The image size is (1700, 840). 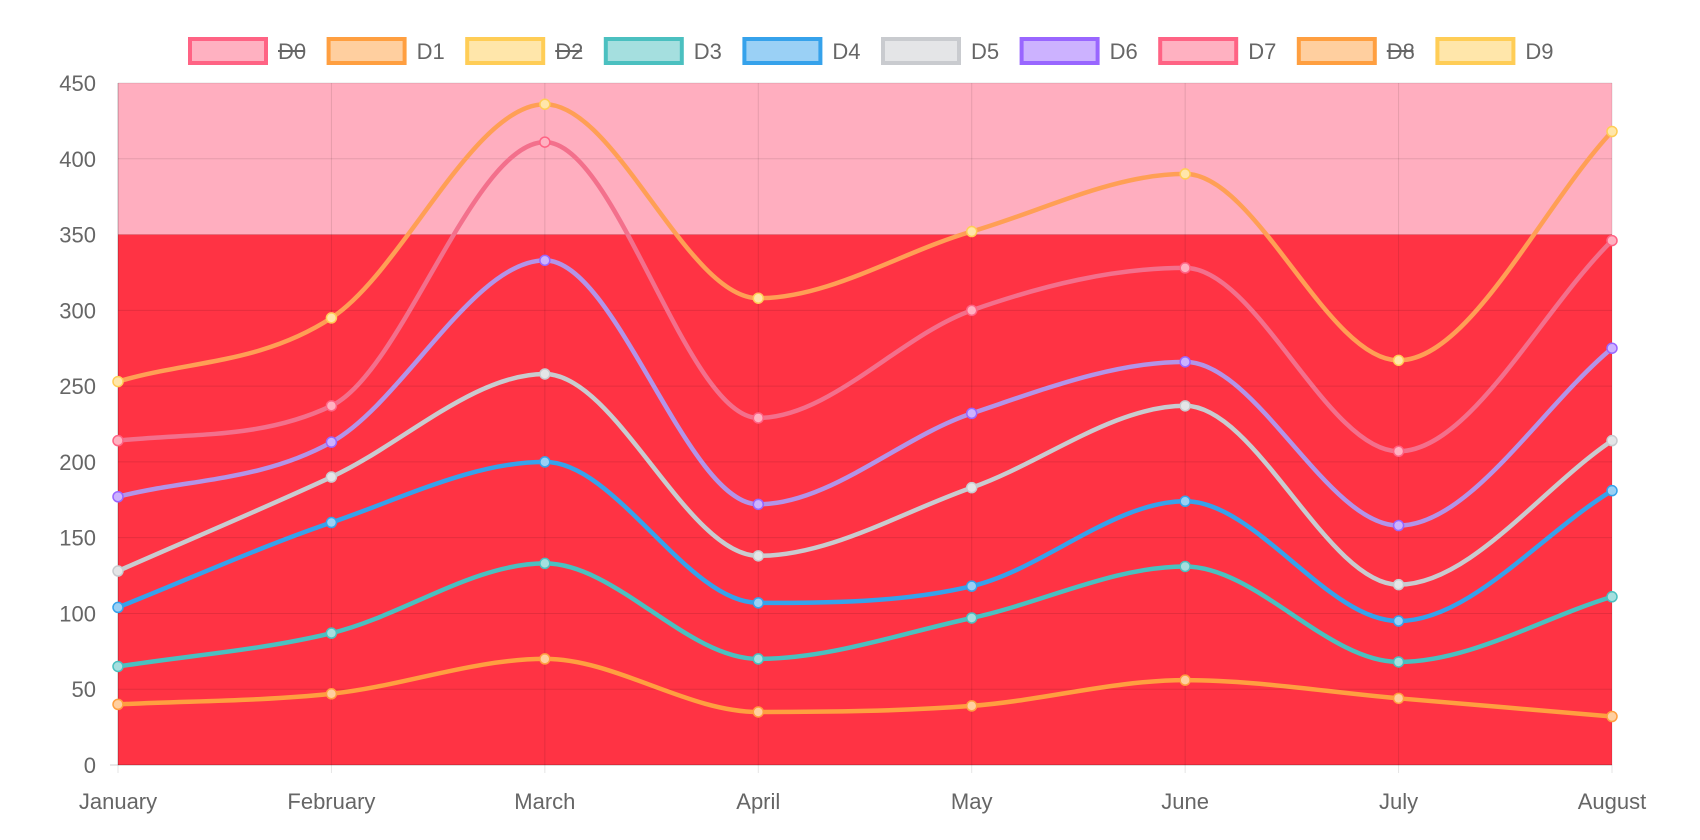 What do you see at coordinates (77, 159) in the screenshot?
I see `y-tick-label: 400` at bounding box center [77, 159].